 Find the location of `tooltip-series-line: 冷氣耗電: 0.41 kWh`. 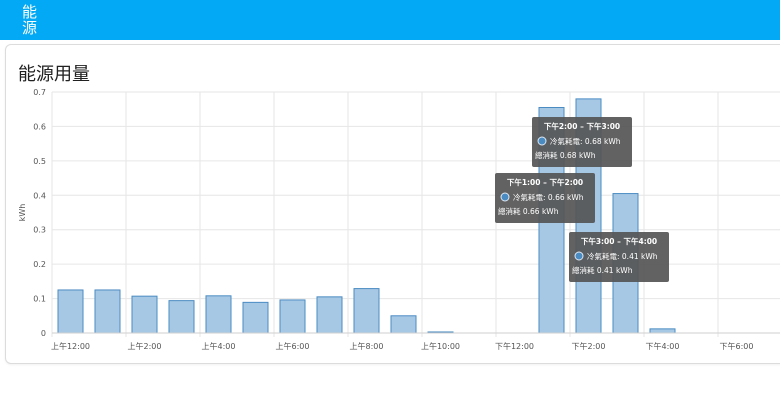

tooltip-series-line: 冷氣耗電: 0.41 kWh is located at coordinates (622, 256).